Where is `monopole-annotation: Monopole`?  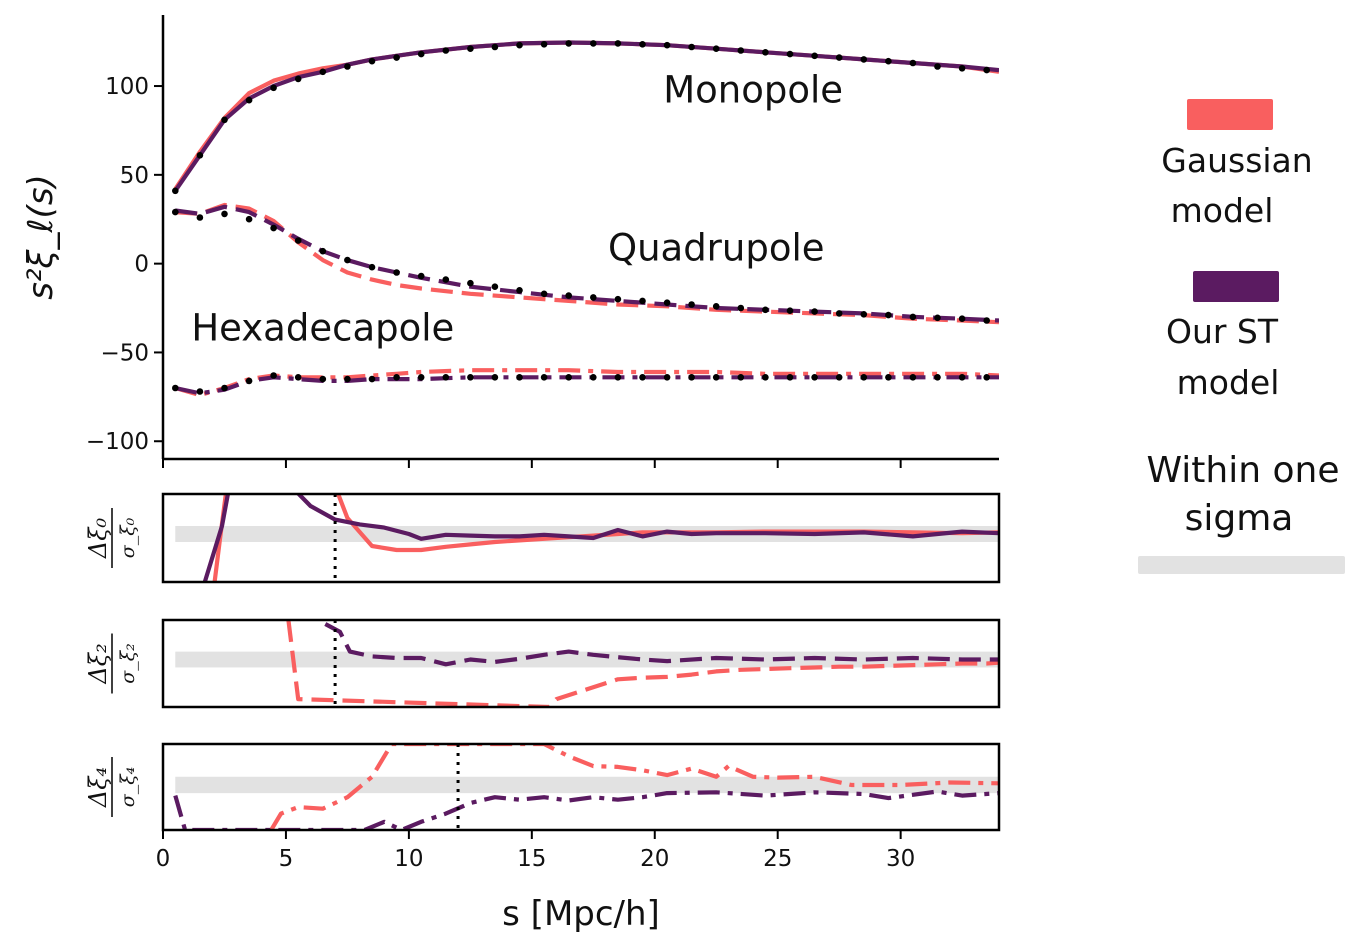 monopole-annotation: Monopole is located at coordinates (753, 90).